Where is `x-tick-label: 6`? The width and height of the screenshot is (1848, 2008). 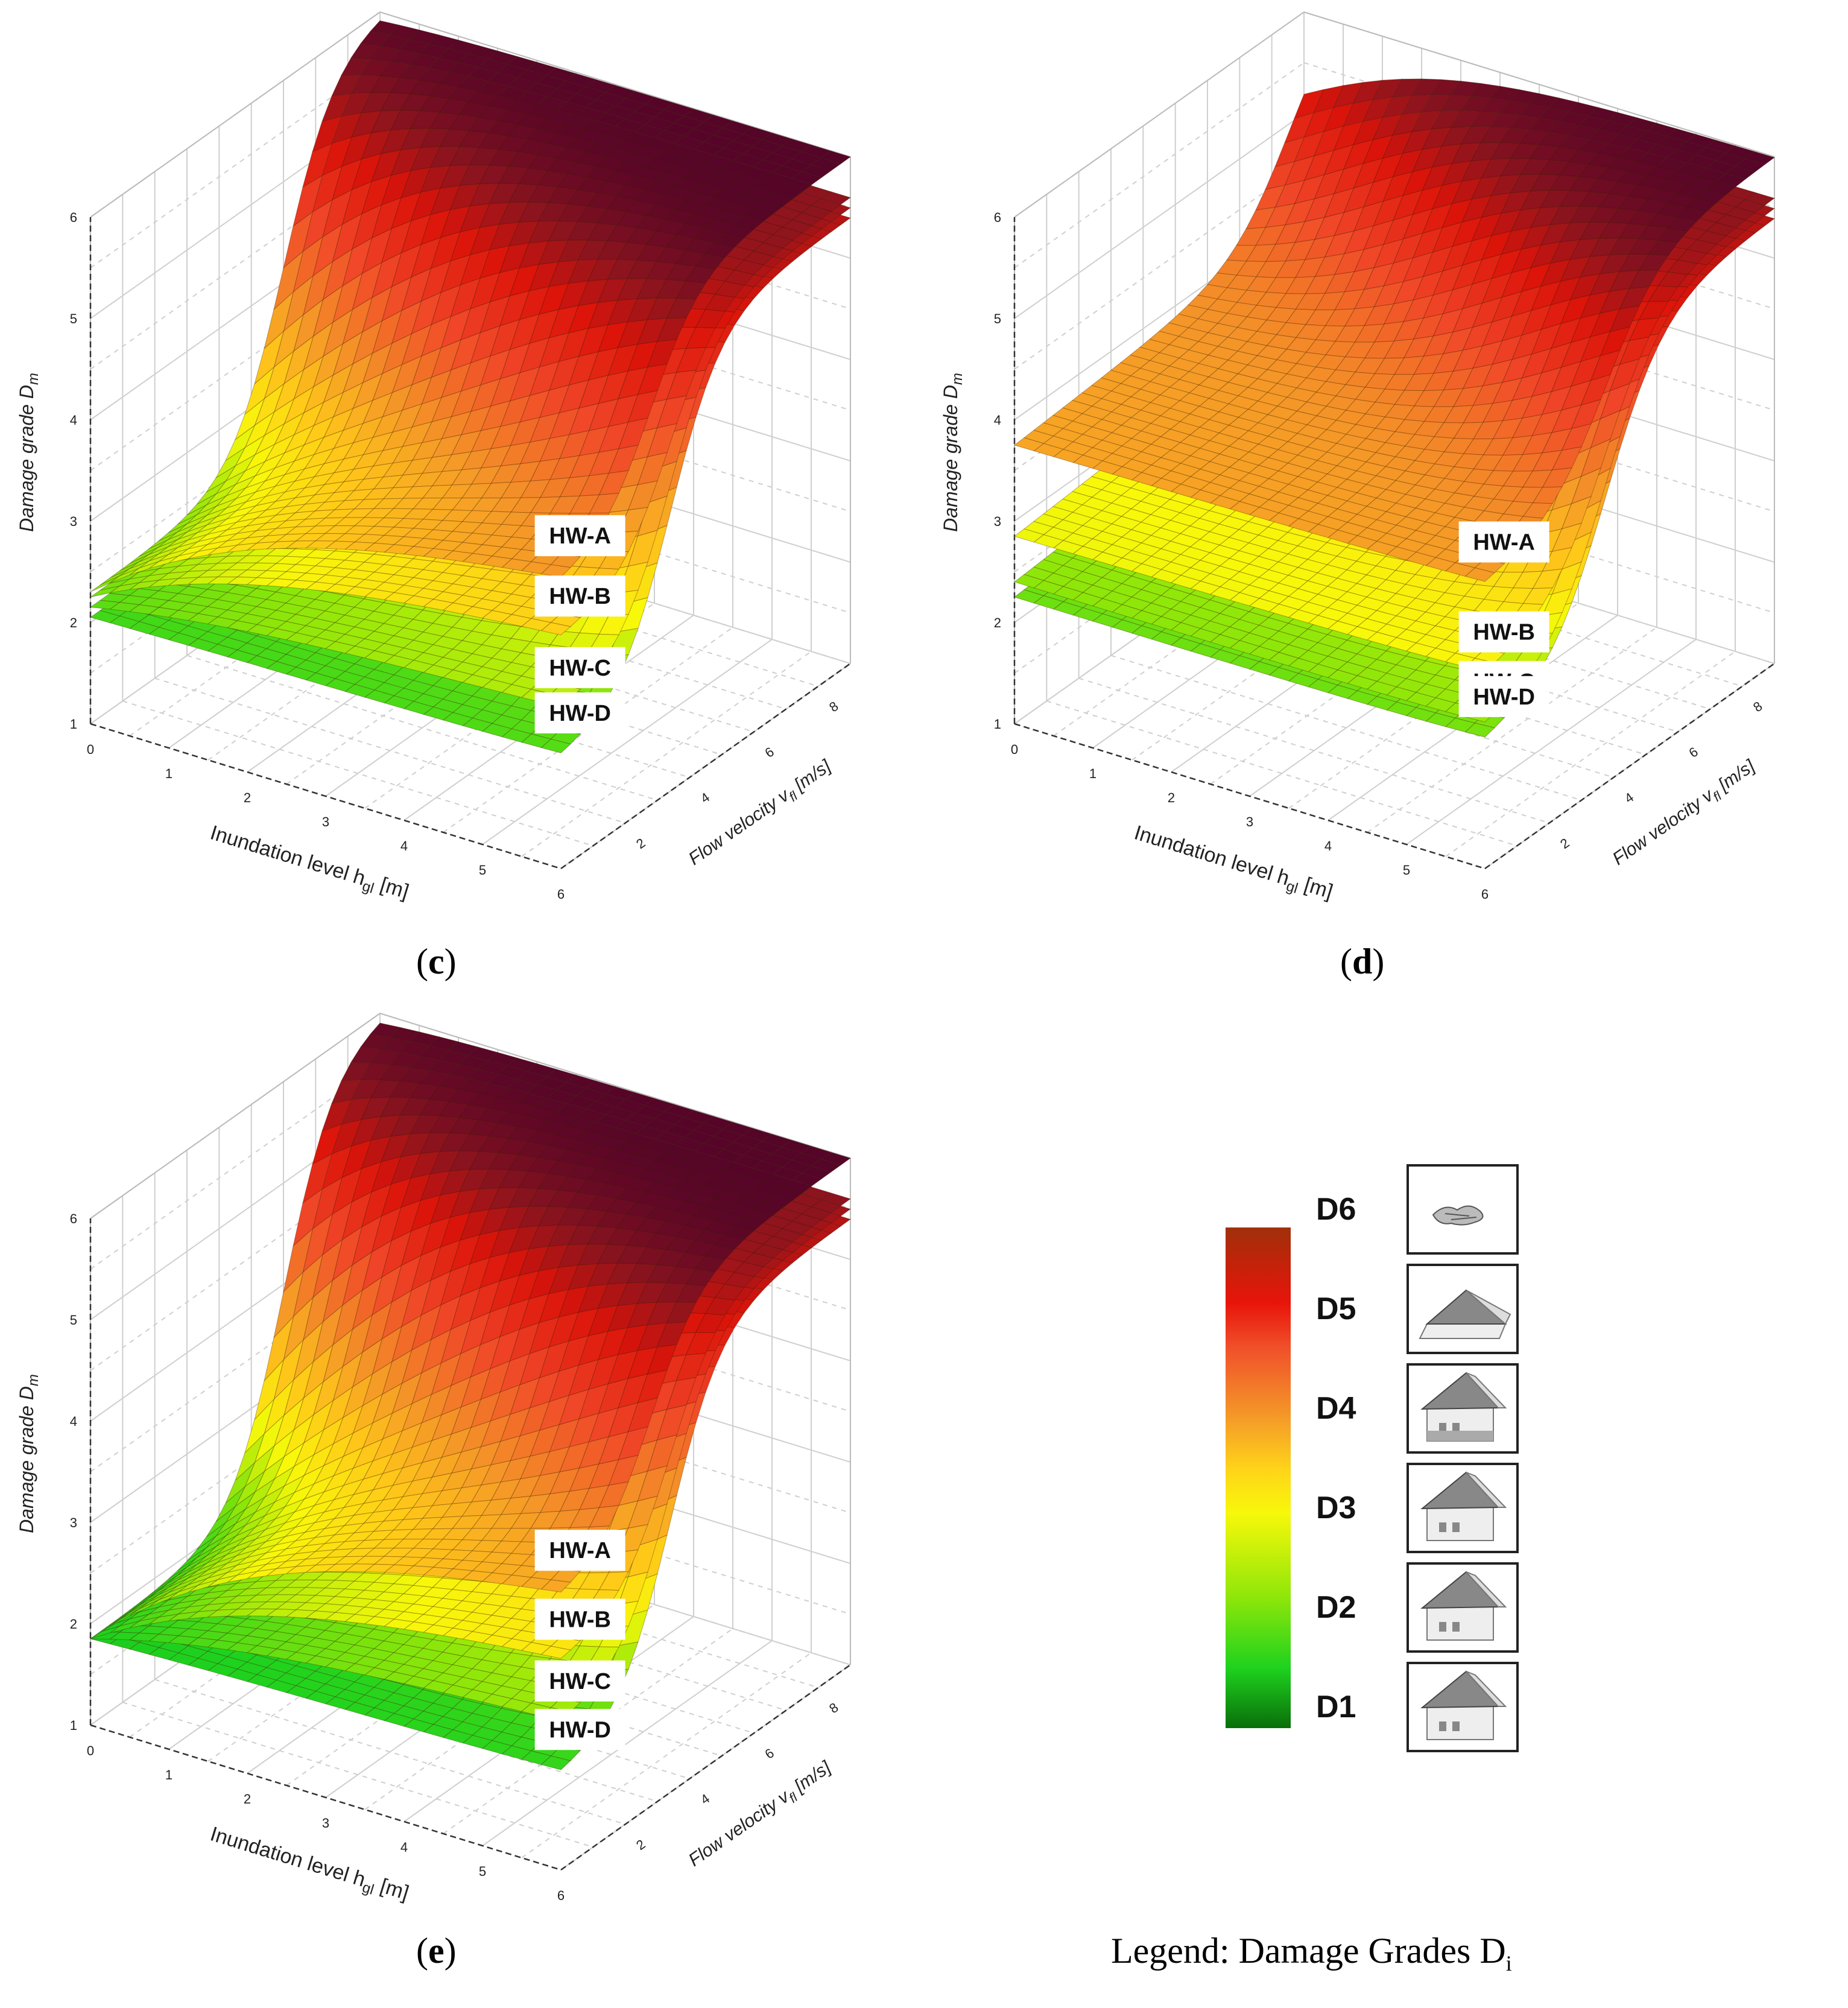
x-tick-label: 6 is located at coordinates (561, 894).